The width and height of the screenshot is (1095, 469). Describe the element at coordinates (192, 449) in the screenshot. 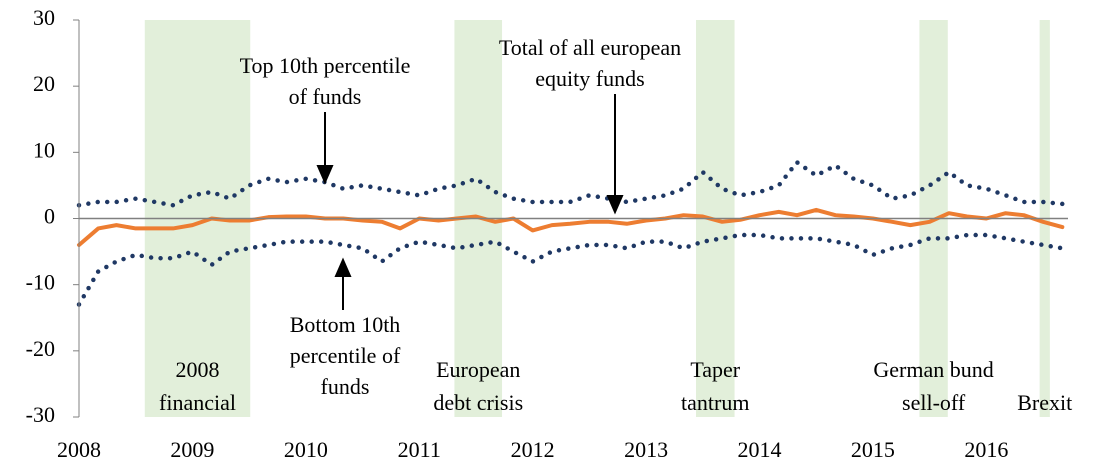

I see `x-tick-label: 2009` at that location.